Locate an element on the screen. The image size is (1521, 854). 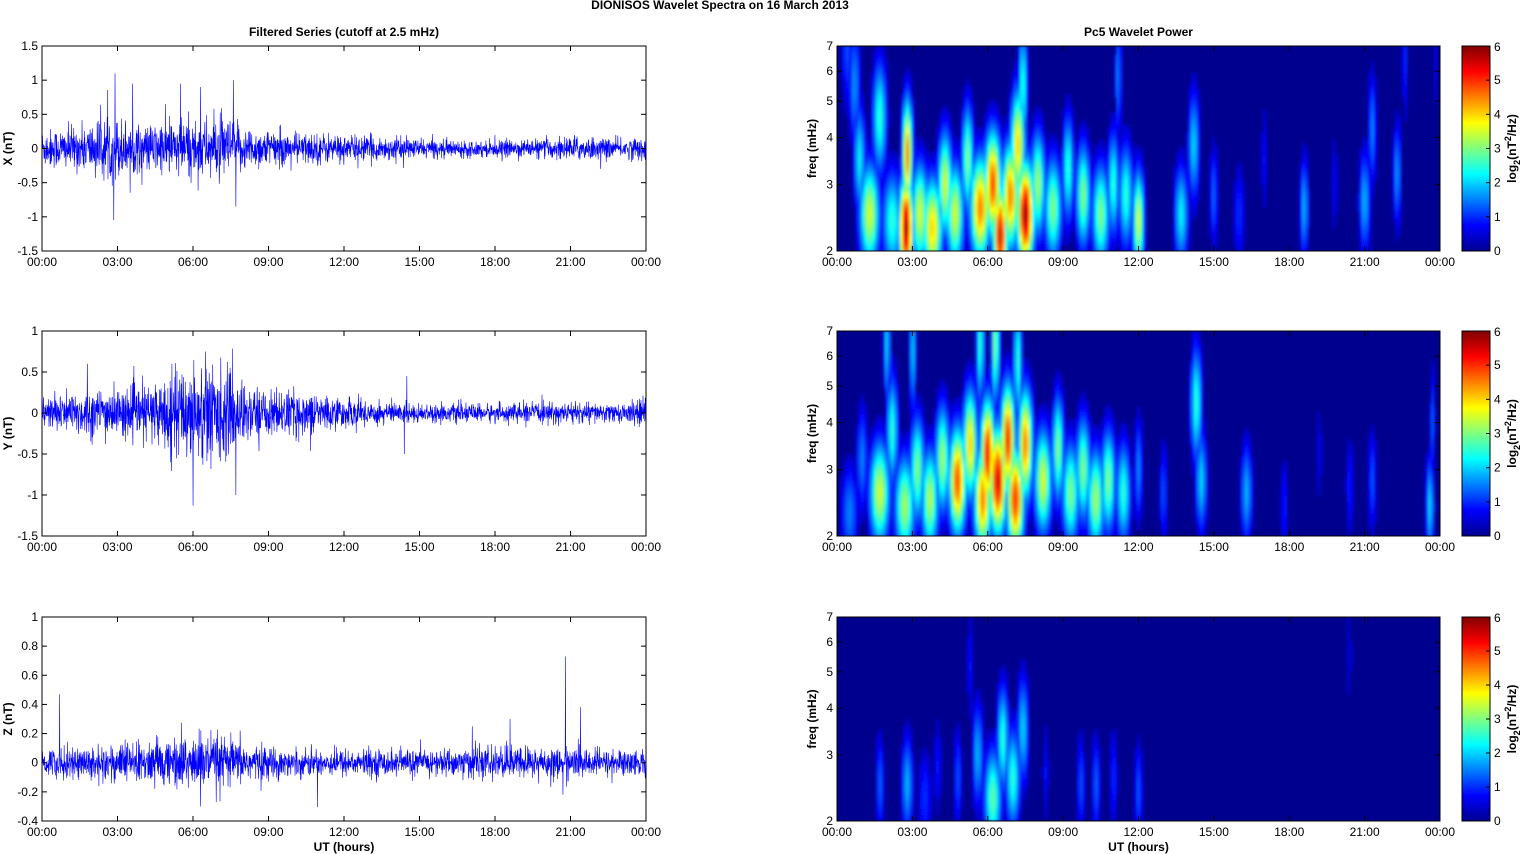
x-tick-label: 09:00 is located at coordinates (268, 262).